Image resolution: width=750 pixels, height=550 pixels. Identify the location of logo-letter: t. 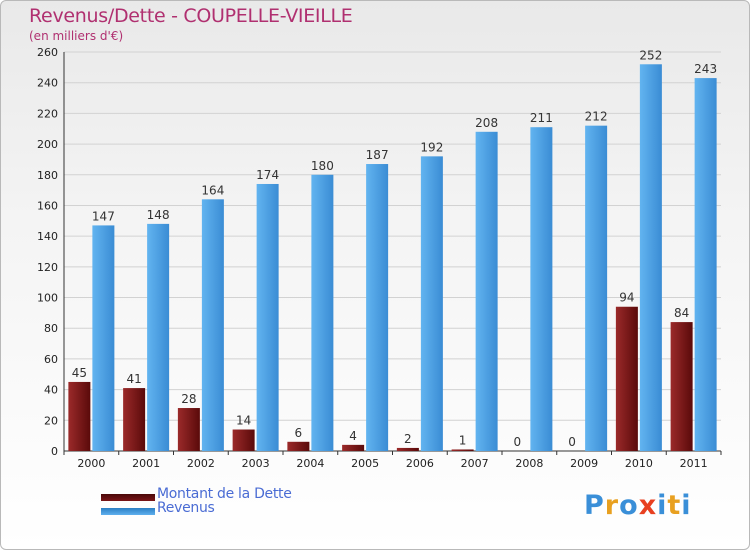
(674, 505).